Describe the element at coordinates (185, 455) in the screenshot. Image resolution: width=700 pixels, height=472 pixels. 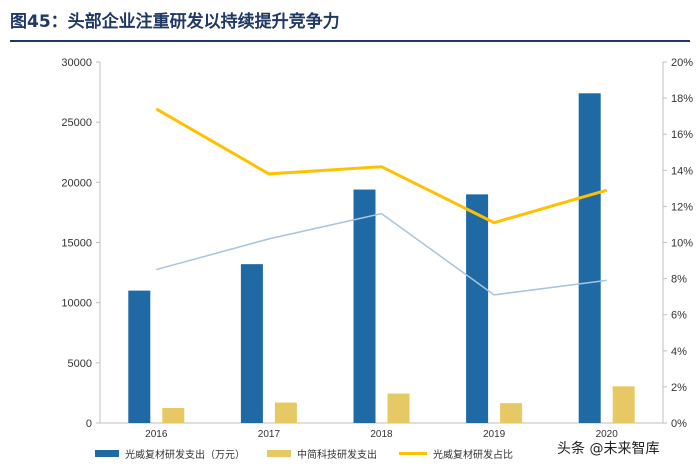
I see `legend-label: 光威复材研发支出（万元）` at that location.